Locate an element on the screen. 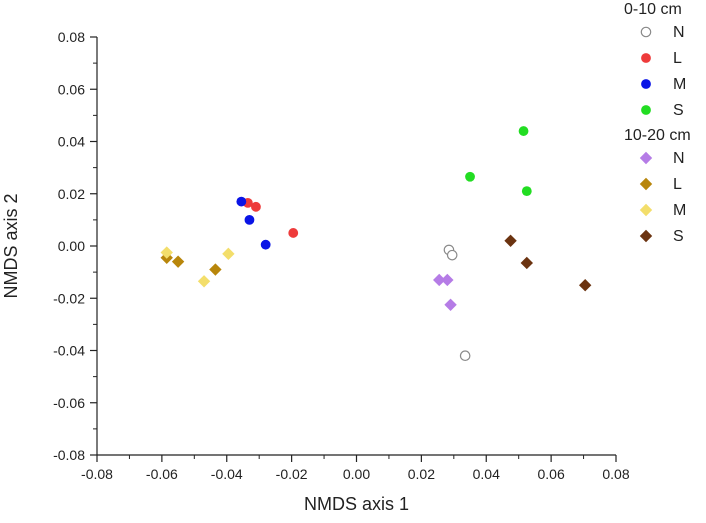 Image resolution: width=706 pixels, height=523 pixels. x-tick-label: -0.06 is located at coordinates (162, 474).